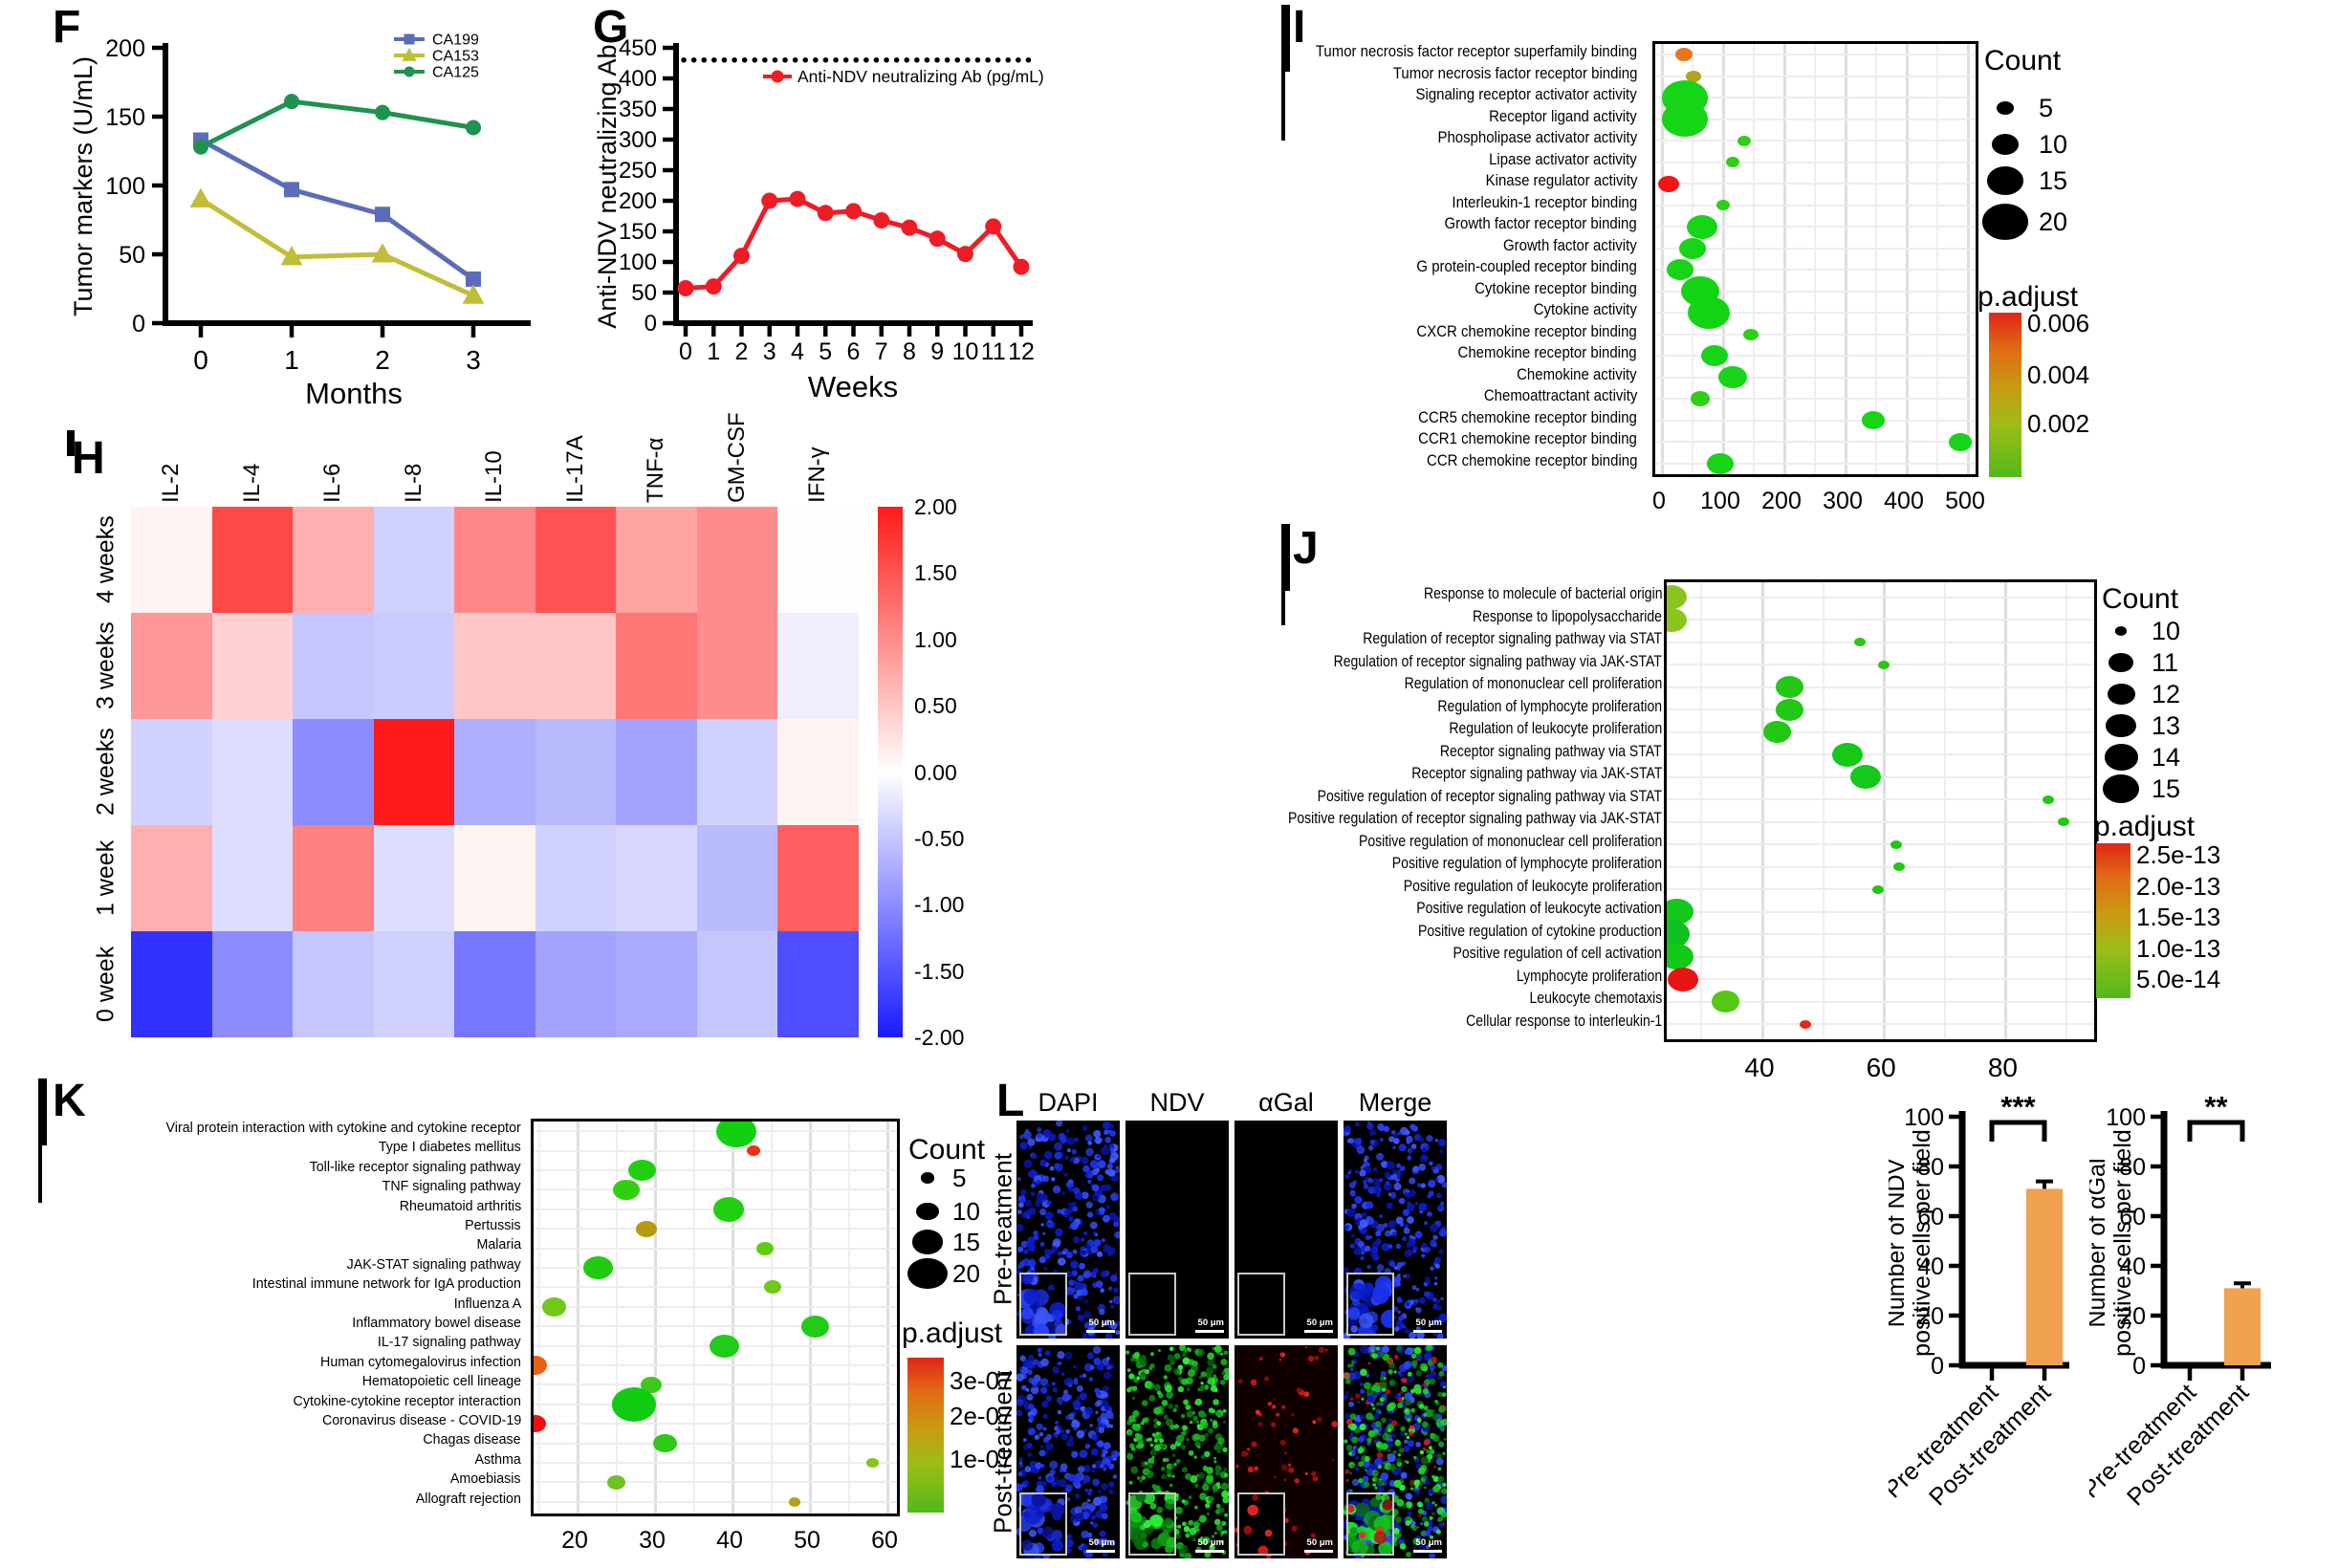  I want to click on count-legend-value: 13, so click(2166, 725).